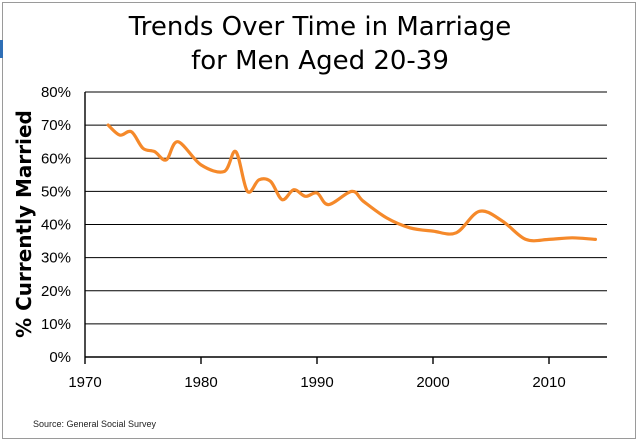 This screenshot has width=640, height=443. I want to click on source-note: Source: General Social Survey, so click(95, 424).